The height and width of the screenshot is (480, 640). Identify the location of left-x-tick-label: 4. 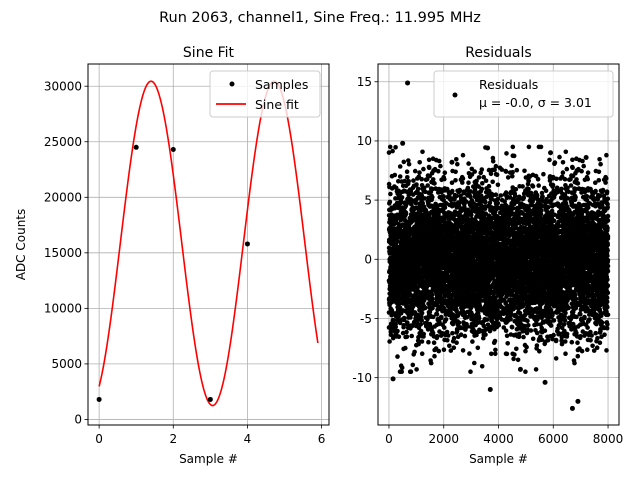
(248, 439).